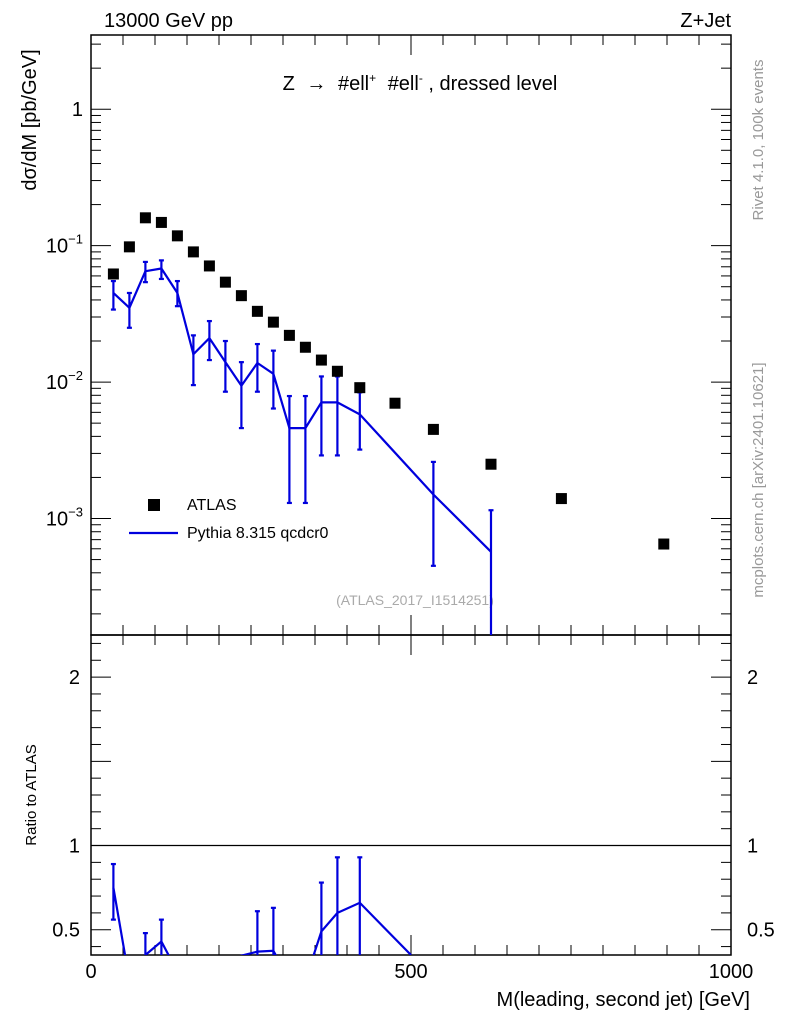 Image resolution: width=786 pixels, height=1024 pixels. What do you see at coordinates (74, 847) in the screenshot?
I see `ratio-tick-label: 1` at bounding box center [74, 847].